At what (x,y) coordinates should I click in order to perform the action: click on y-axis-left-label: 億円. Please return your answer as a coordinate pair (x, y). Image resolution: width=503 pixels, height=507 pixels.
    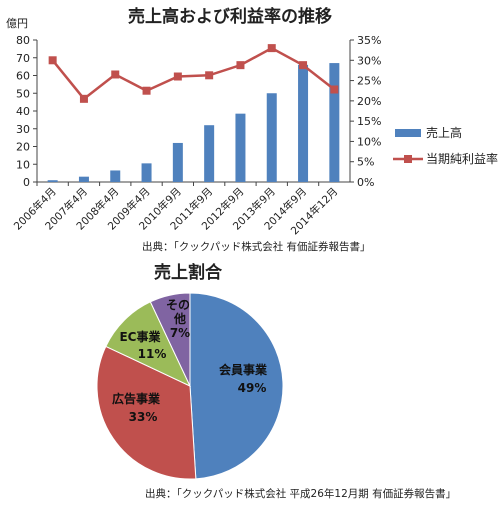
    Looking at the image, I should click on (17, 23).